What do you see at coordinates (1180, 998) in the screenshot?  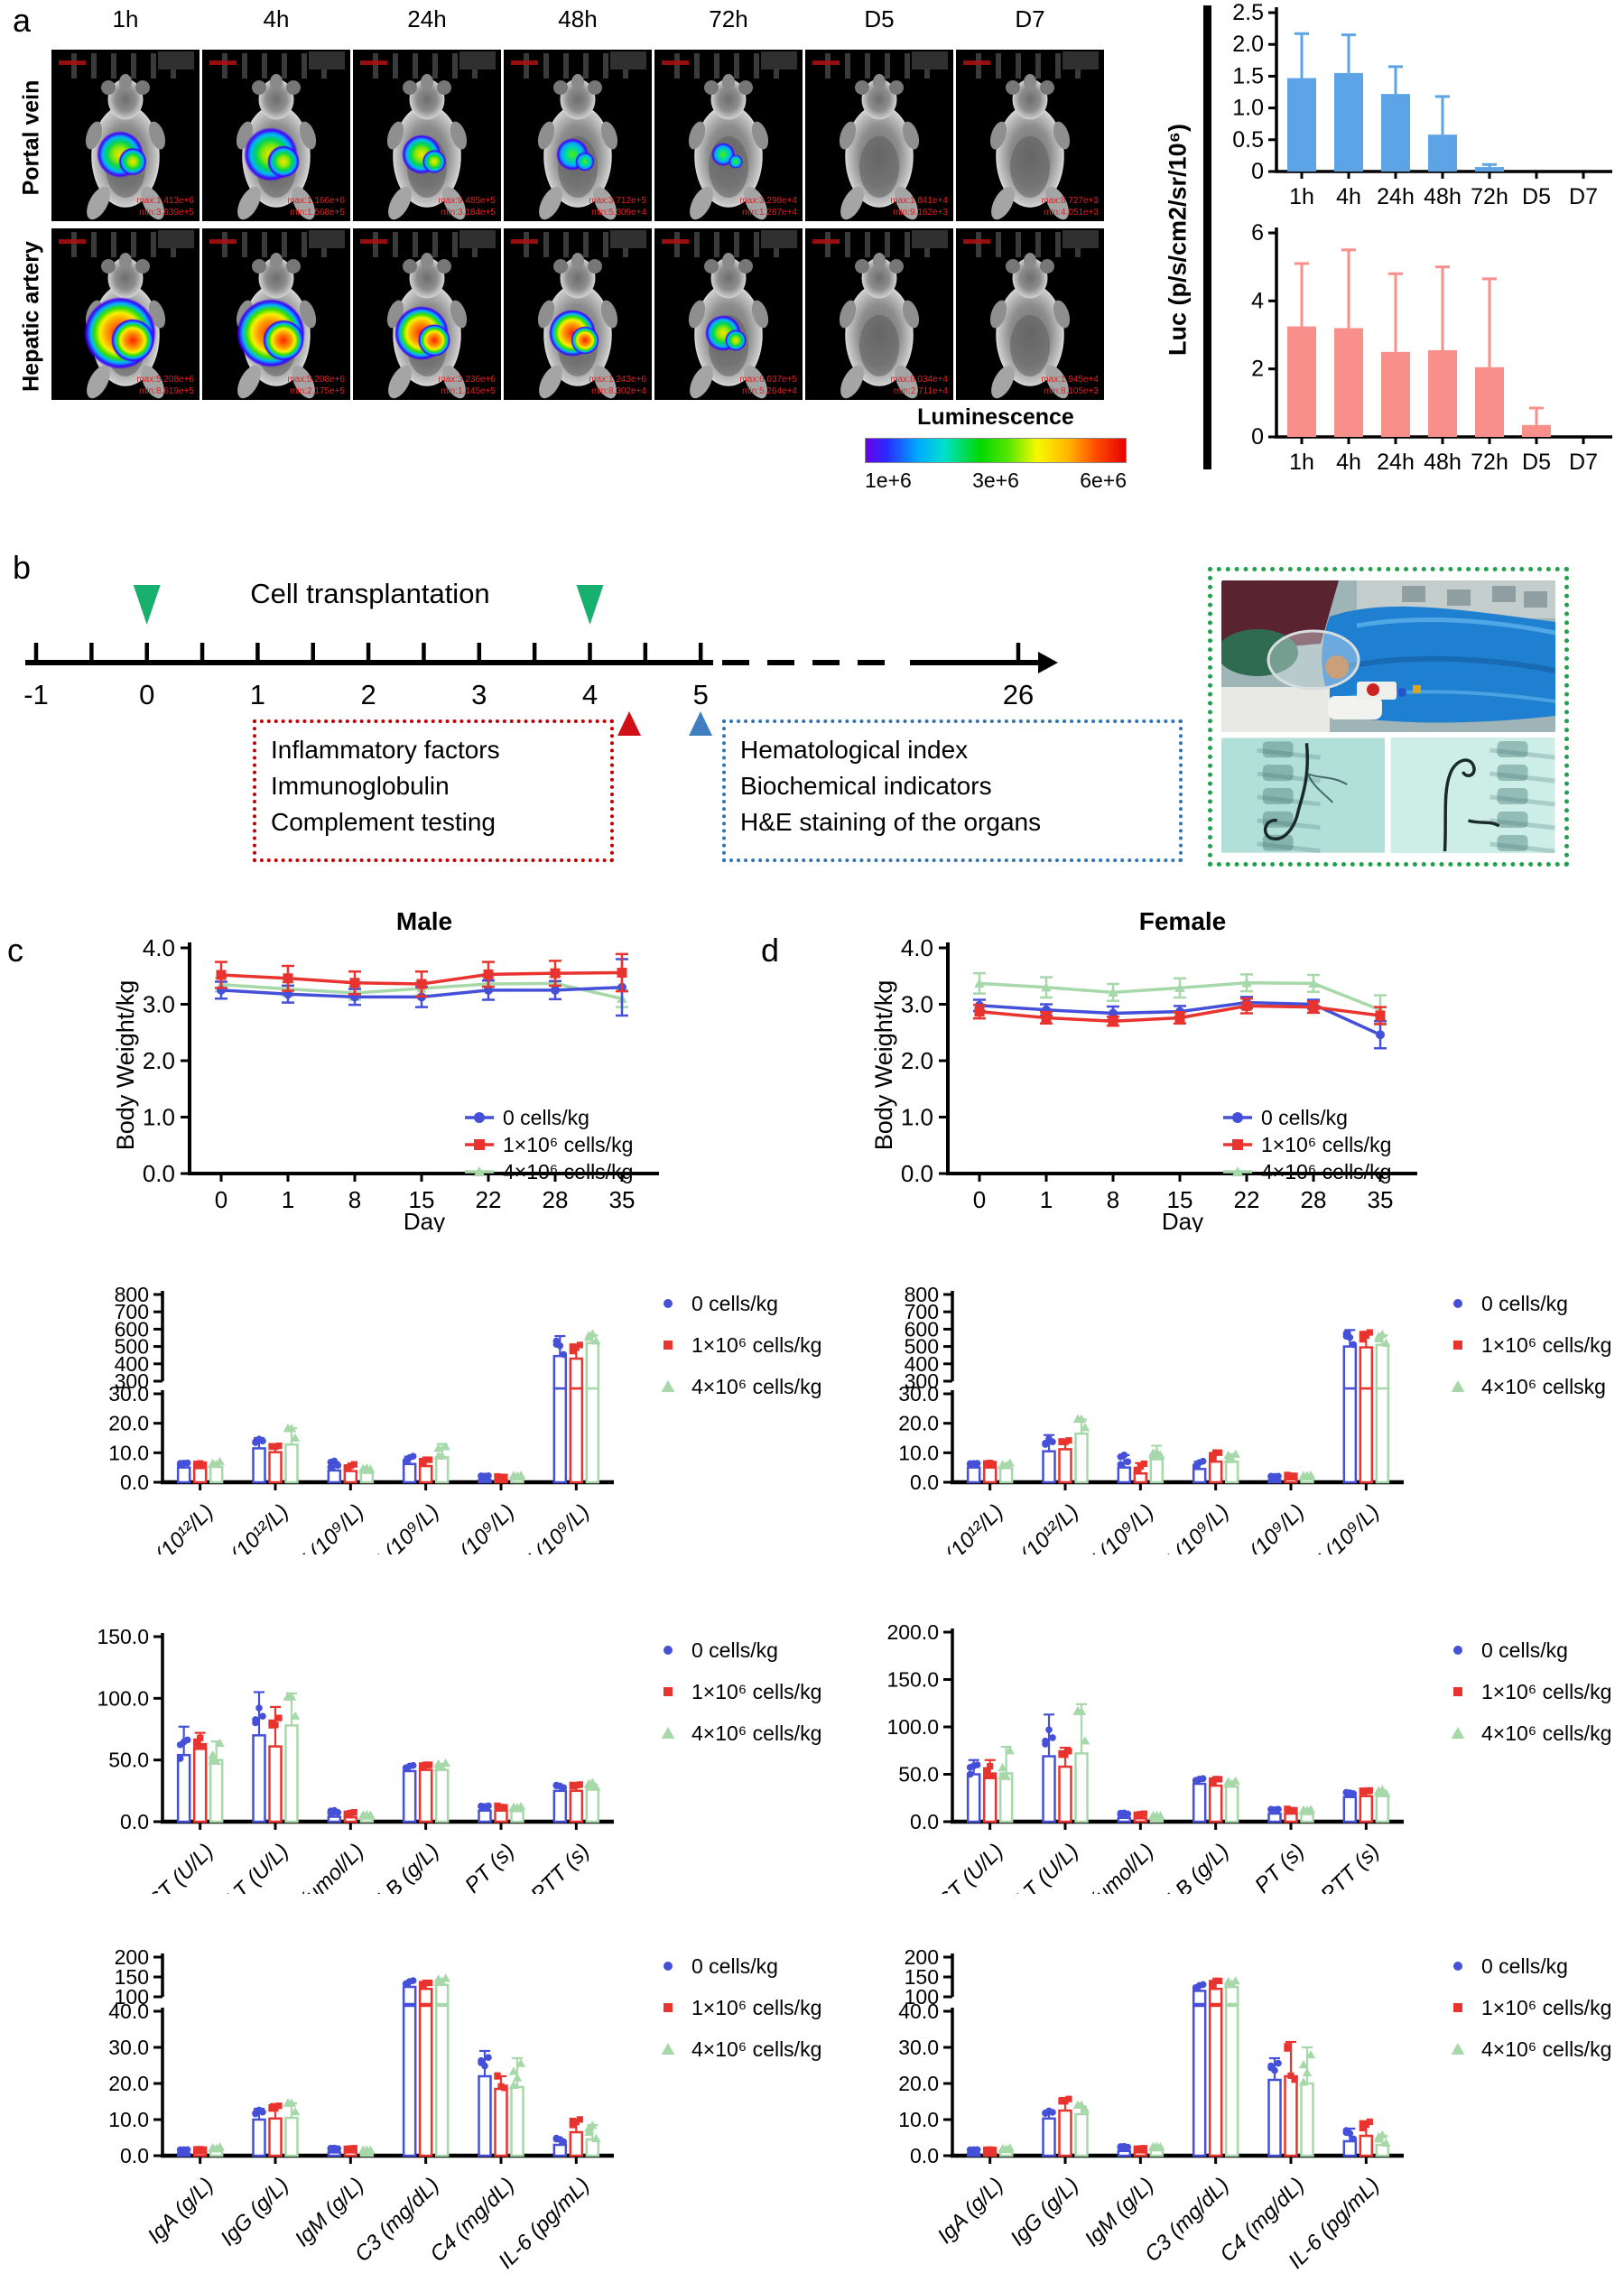 I see `series-4×10⁶ cells/kg` at bounding box center [1180, 998].